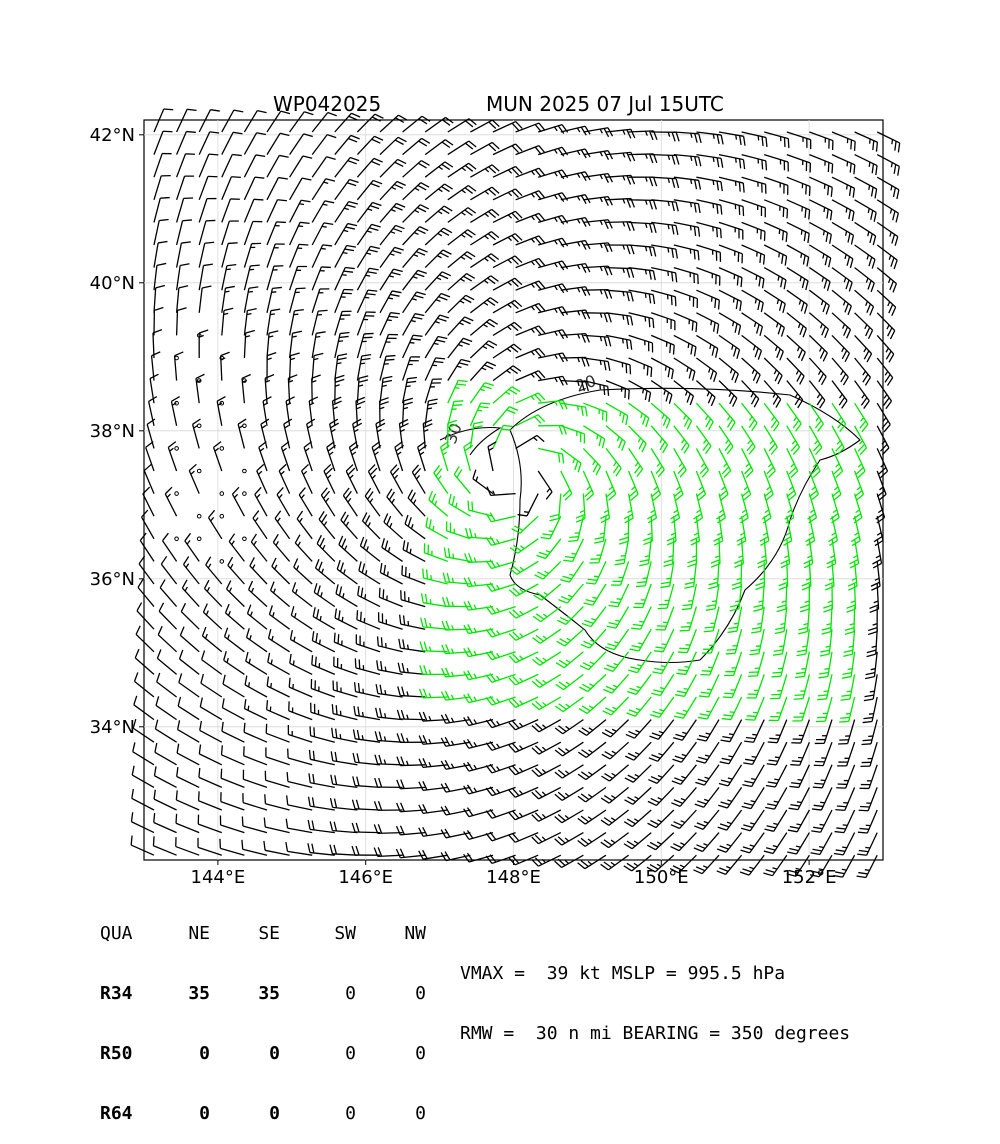  What do you see at coordinates (112, 579) in the screenshot?
I see `y-tick-label: 36°N` at bounding box center [112, 579].